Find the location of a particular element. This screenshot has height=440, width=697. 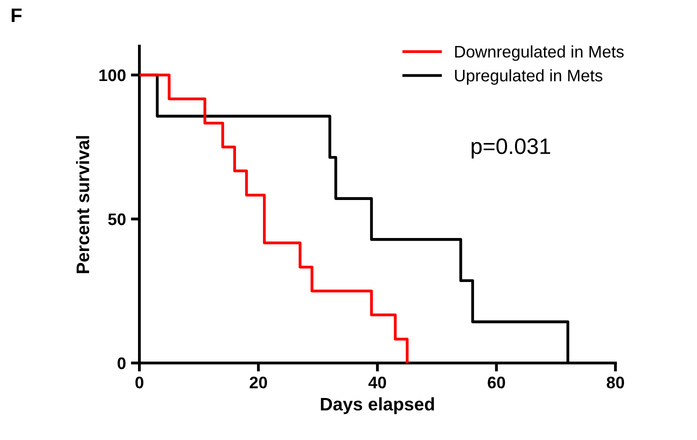

y-axis-title: Percent survival is located at coordinates (83, 205).